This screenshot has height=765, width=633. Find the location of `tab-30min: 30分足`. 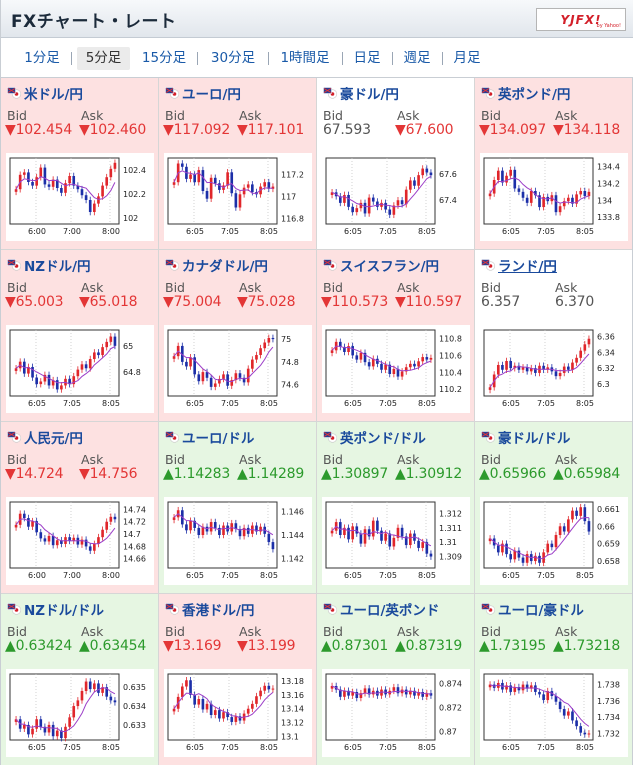

tab-30min: 30分足 is located at coordinates (233, 58).